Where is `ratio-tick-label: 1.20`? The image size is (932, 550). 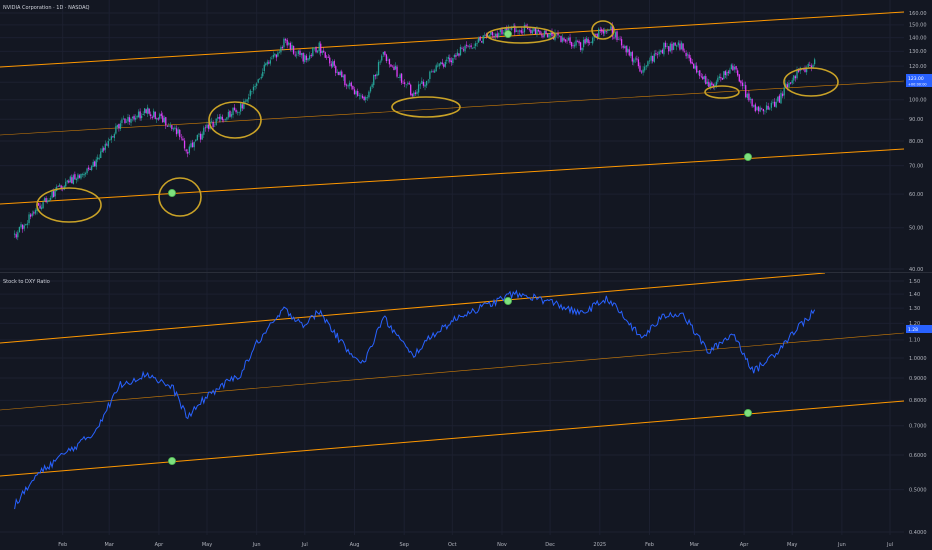
ratio-tick-label: 1.20 is located at coordinates (914, 324).